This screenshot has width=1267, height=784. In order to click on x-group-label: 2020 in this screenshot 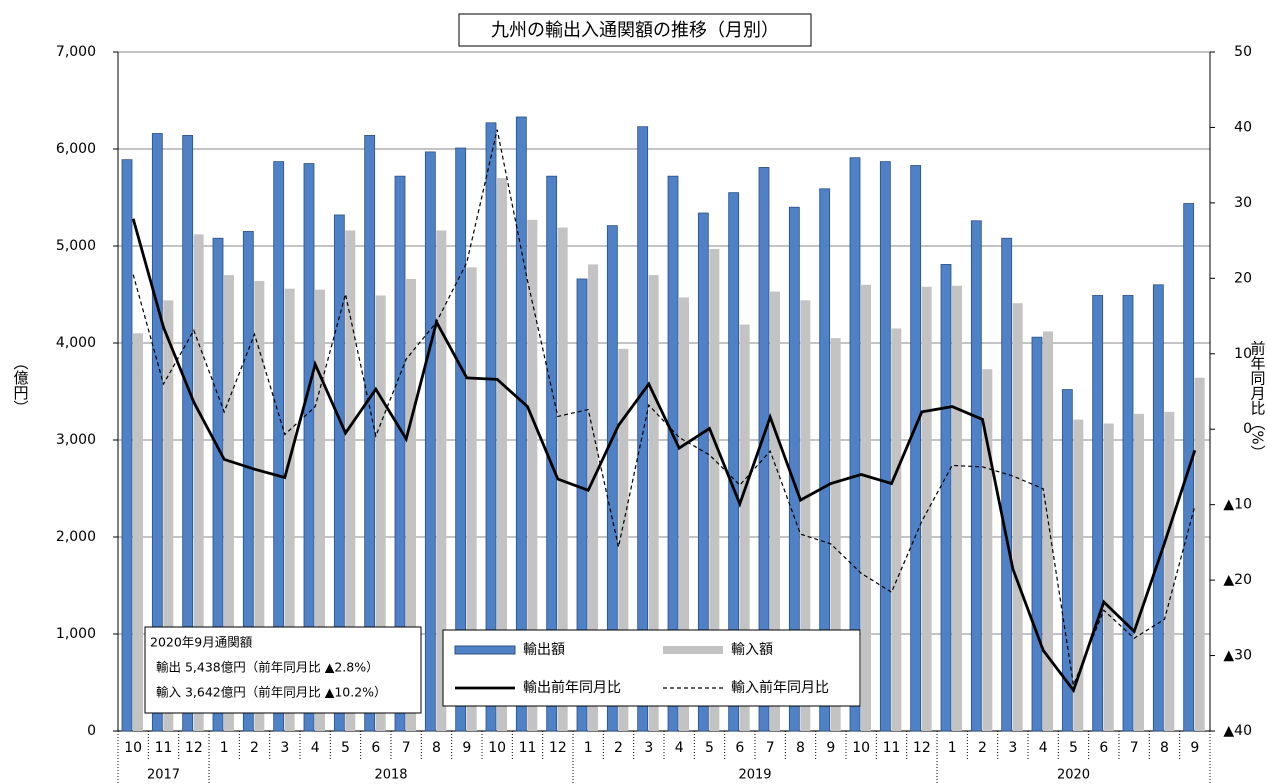, I will do `click(1073, 775)`.